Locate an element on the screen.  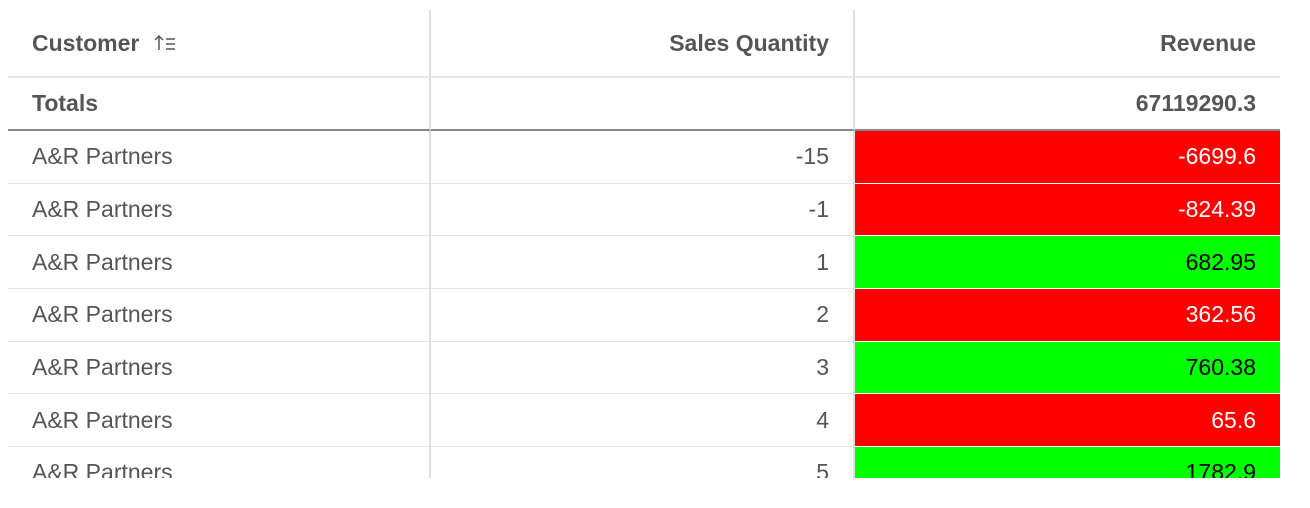
data-row: A&R Partners 1 682.95 is located at coordinates (644, 263).